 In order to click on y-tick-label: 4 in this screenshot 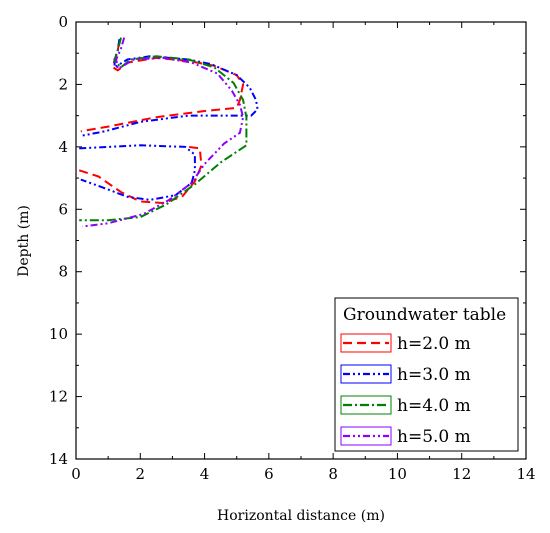, I will do `click(63, 147)`.